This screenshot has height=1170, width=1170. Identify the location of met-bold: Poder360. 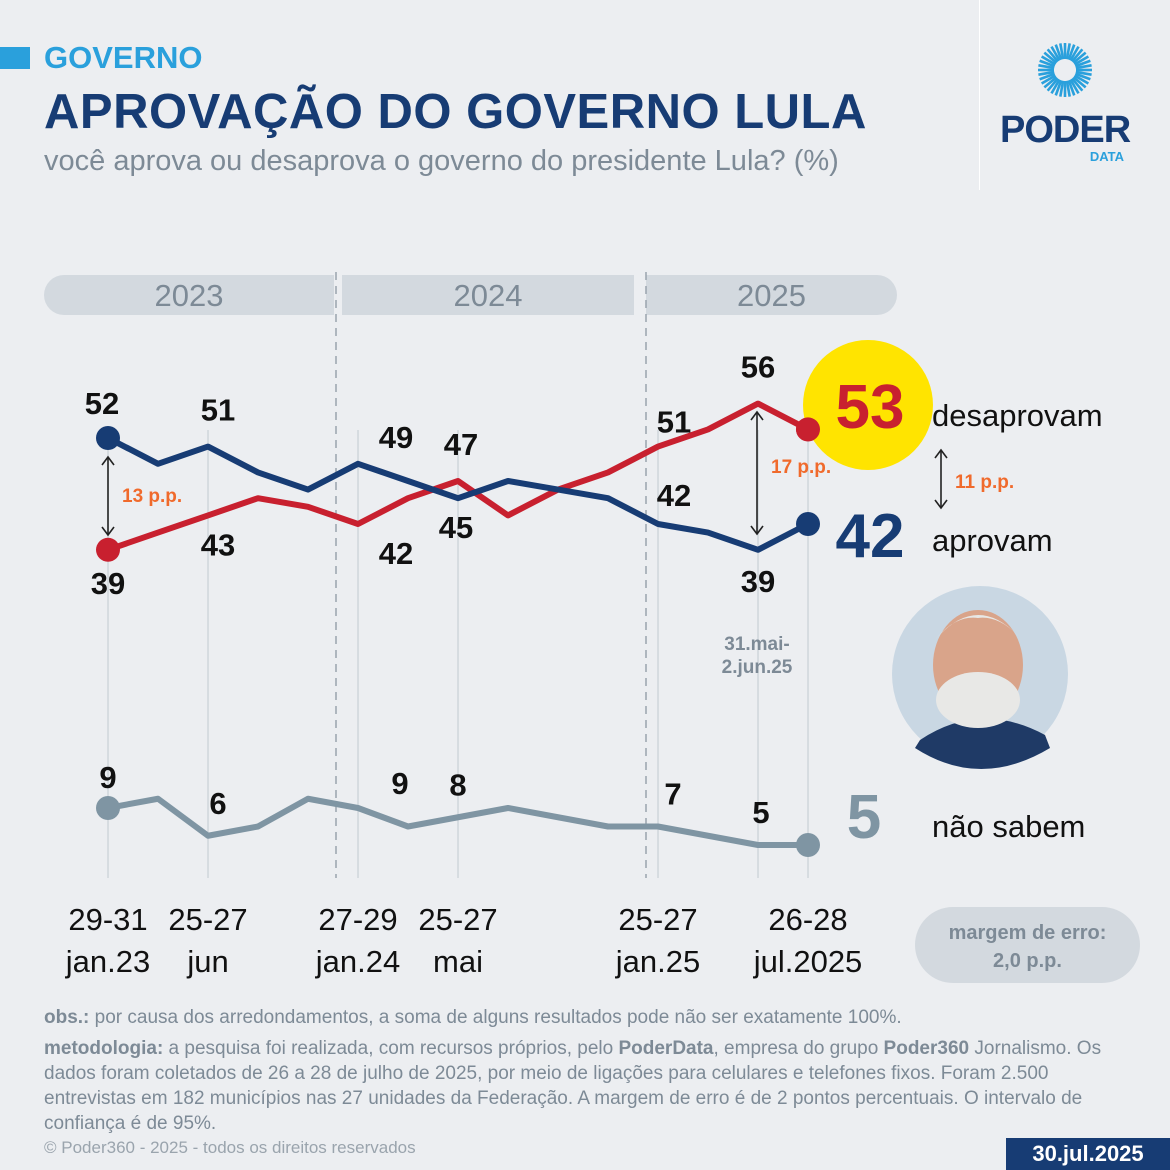
(926, 1048).